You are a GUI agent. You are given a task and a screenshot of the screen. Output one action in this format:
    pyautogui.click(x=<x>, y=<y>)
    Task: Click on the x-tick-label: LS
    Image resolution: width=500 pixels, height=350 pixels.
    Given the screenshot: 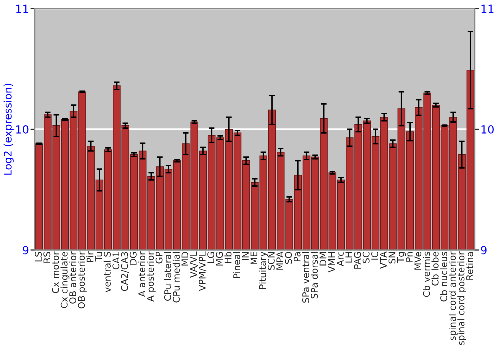 What is the action you would take?
    pyautogui.click(x=38, y=257)
    